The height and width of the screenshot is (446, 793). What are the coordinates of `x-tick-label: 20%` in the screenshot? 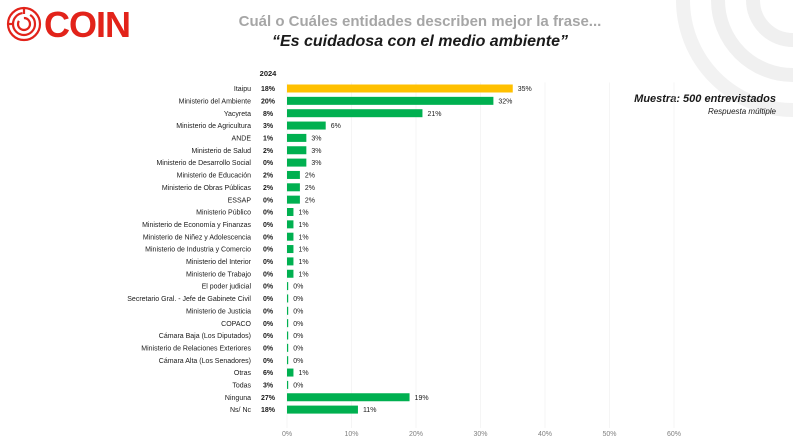 It's located at (416, 434).